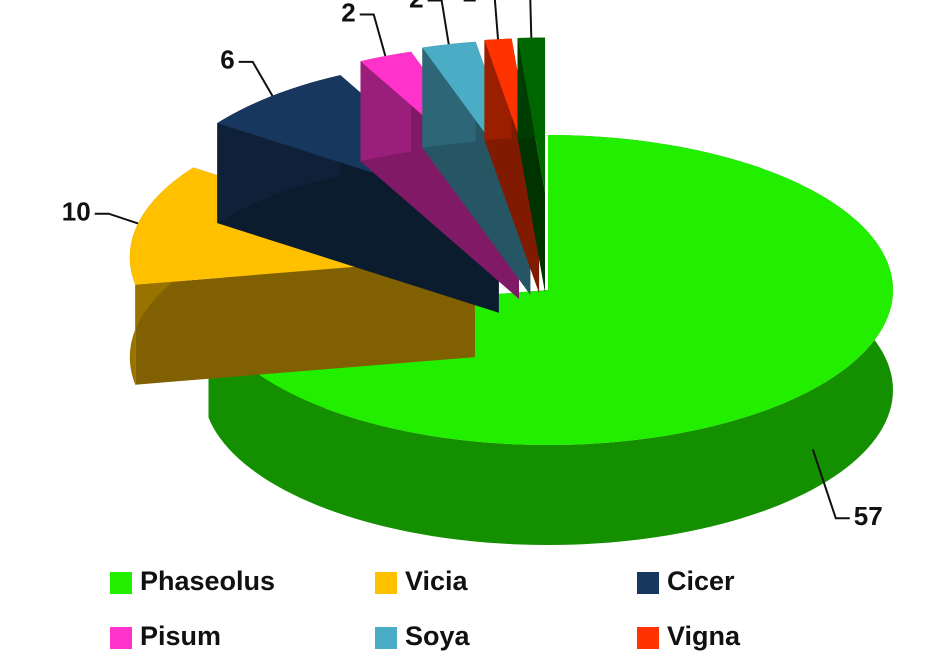 This screenshot has width=930, height=659. Describe the element at coordinates (180, 636) in the screenshot. I see `legend-label: Pisum` at that location.